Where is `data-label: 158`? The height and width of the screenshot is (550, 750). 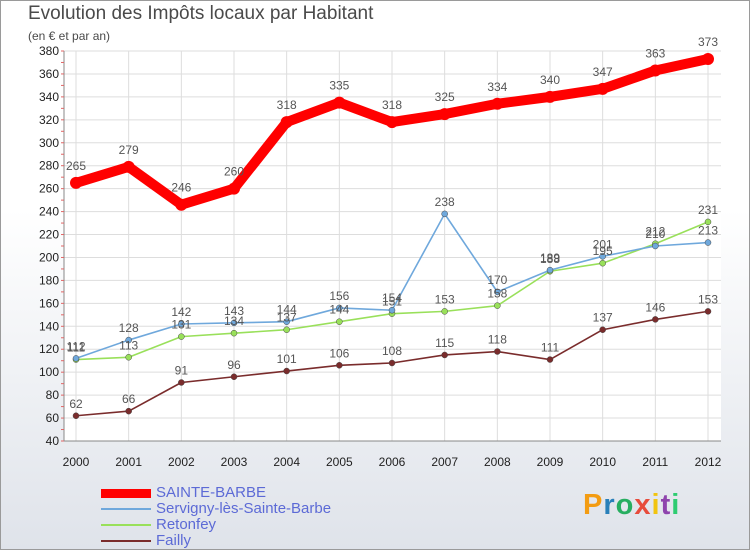
data-label: 158 is located at coordinates (497, 294).